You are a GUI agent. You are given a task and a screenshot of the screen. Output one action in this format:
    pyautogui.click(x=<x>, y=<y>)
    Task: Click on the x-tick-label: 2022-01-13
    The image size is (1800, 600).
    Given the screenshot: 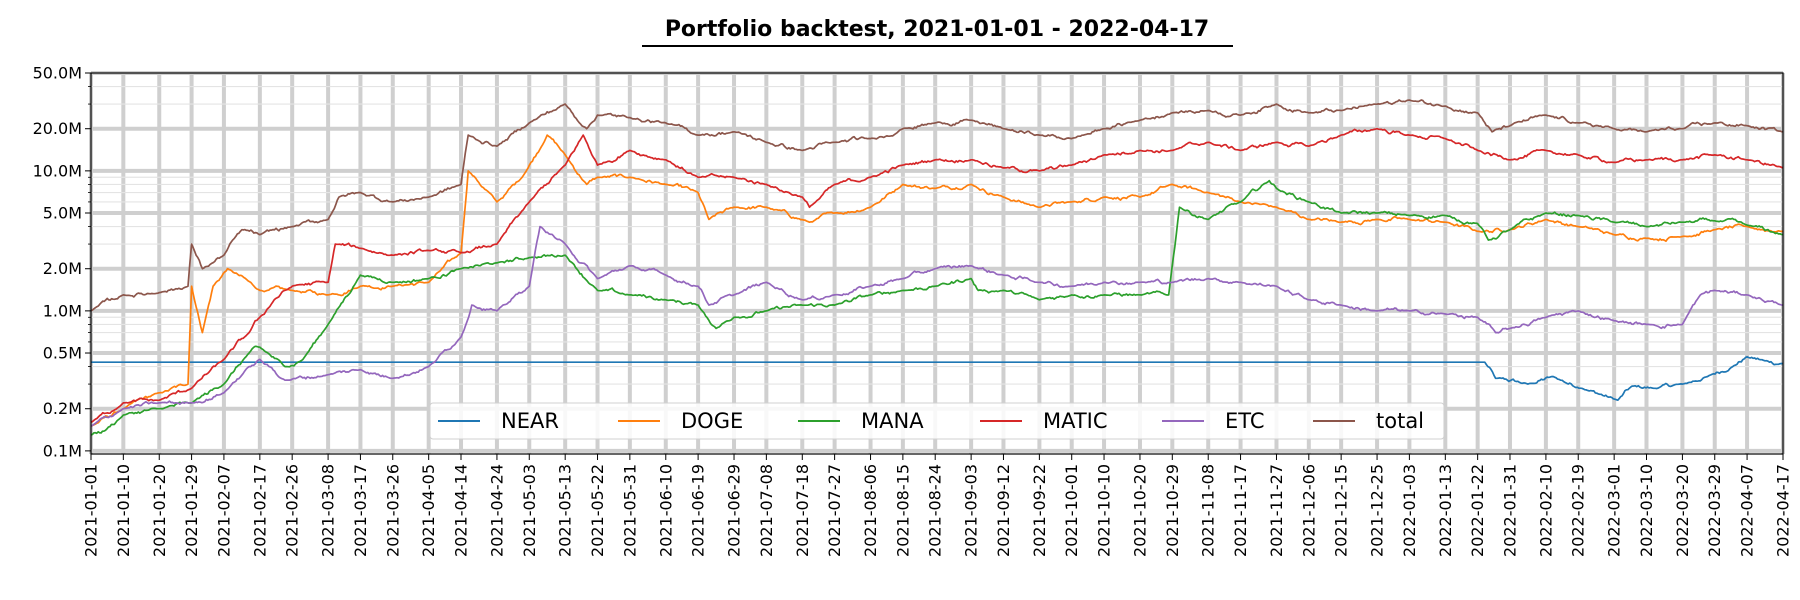 What is the action you would take?
    pyautogui.click(x=1445, y=510)
    